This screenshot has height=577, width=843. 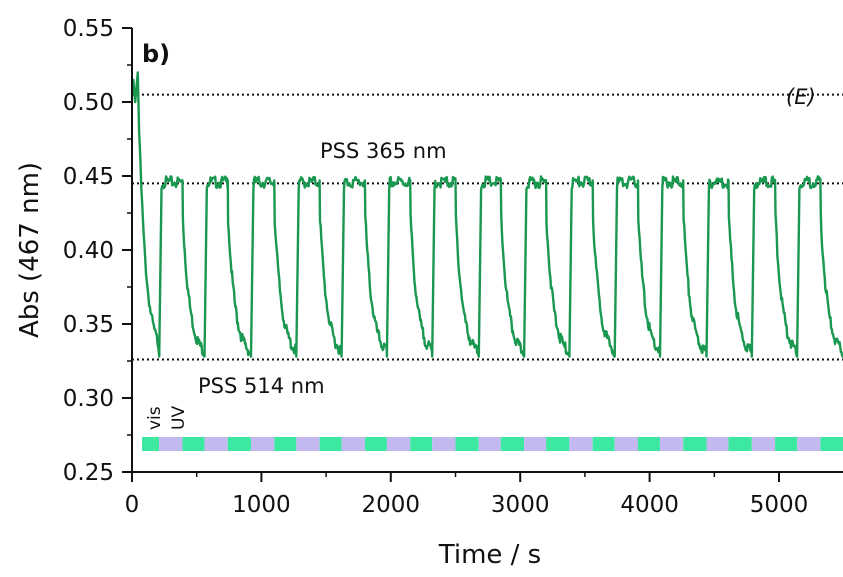 What do you see at coordinates (88, 399) in the screenshot?
I see `y-tick-label: 0.30` at bounding box center [88, 399].